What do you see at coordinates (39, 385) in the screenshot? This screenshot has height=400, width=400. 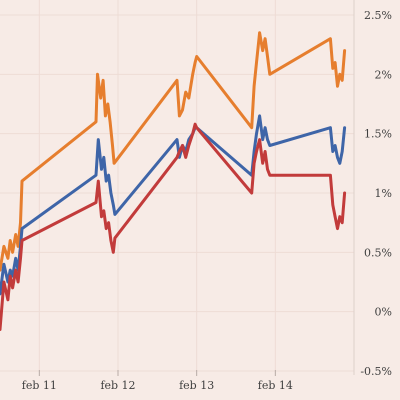 I see `x-tick-label: feb 11` at bounding box center [39, 385].